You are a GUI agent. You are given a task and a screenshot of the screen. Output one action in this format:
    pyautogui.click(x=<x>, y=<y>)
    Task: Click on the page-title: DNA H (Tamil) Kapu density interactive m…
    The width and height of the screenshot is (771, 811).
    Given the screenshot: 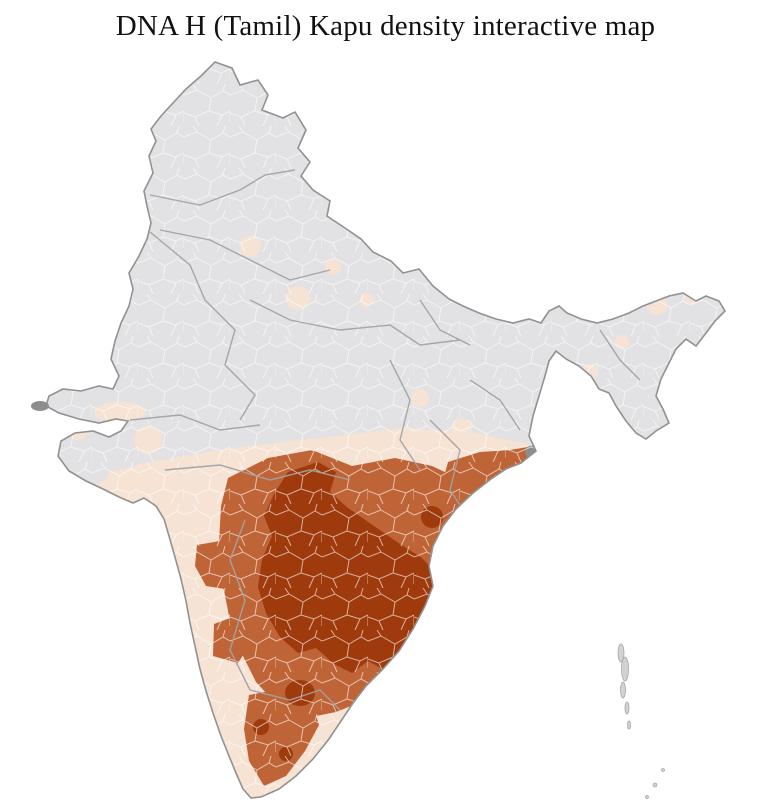 What is the action you would take?
    pyautogui.click(x=385, y=26)
    